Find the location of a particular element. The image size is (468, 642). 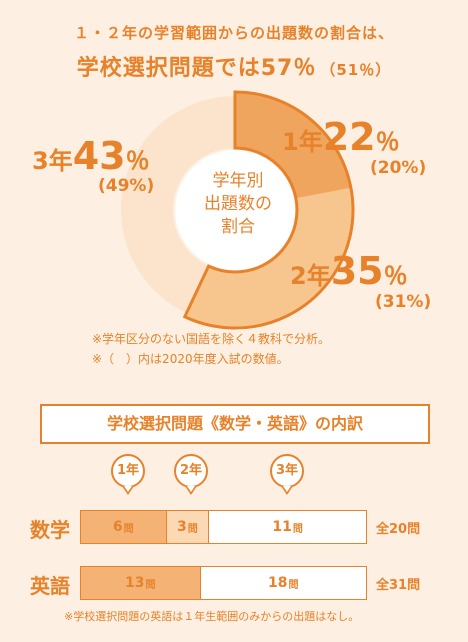

label-year2: 2年35％ is located at coordinates (349, 271).